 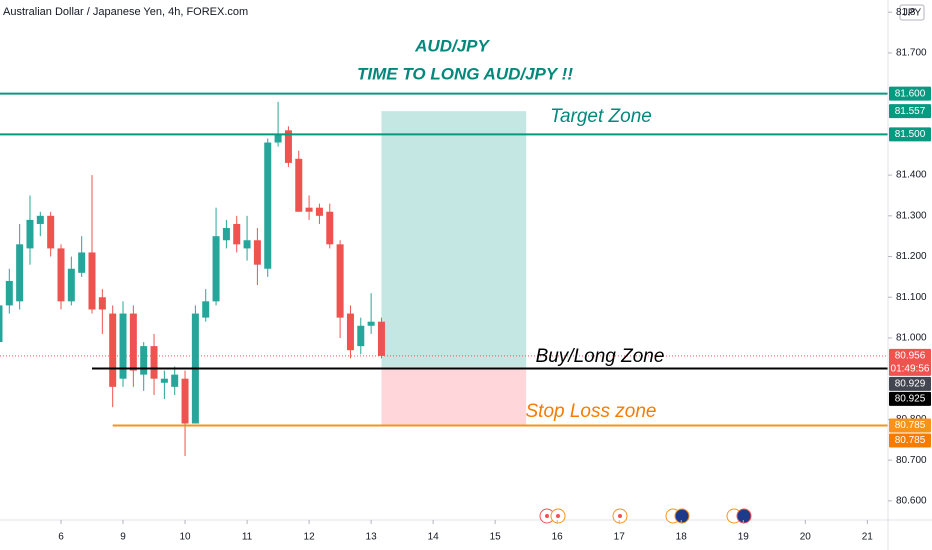 I want to click on price-badge-label: 80.929, so click(x=910, y=384).